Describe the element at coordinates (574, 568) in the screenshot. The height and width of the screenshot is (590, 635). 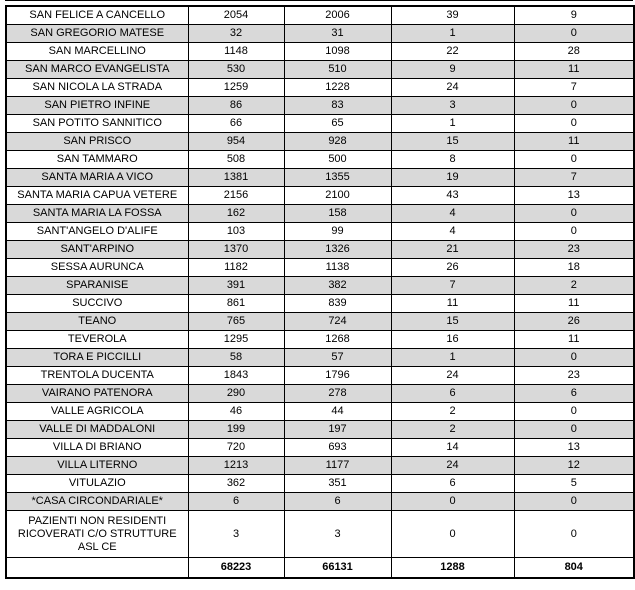
I see `value-cell: 804` at that location.